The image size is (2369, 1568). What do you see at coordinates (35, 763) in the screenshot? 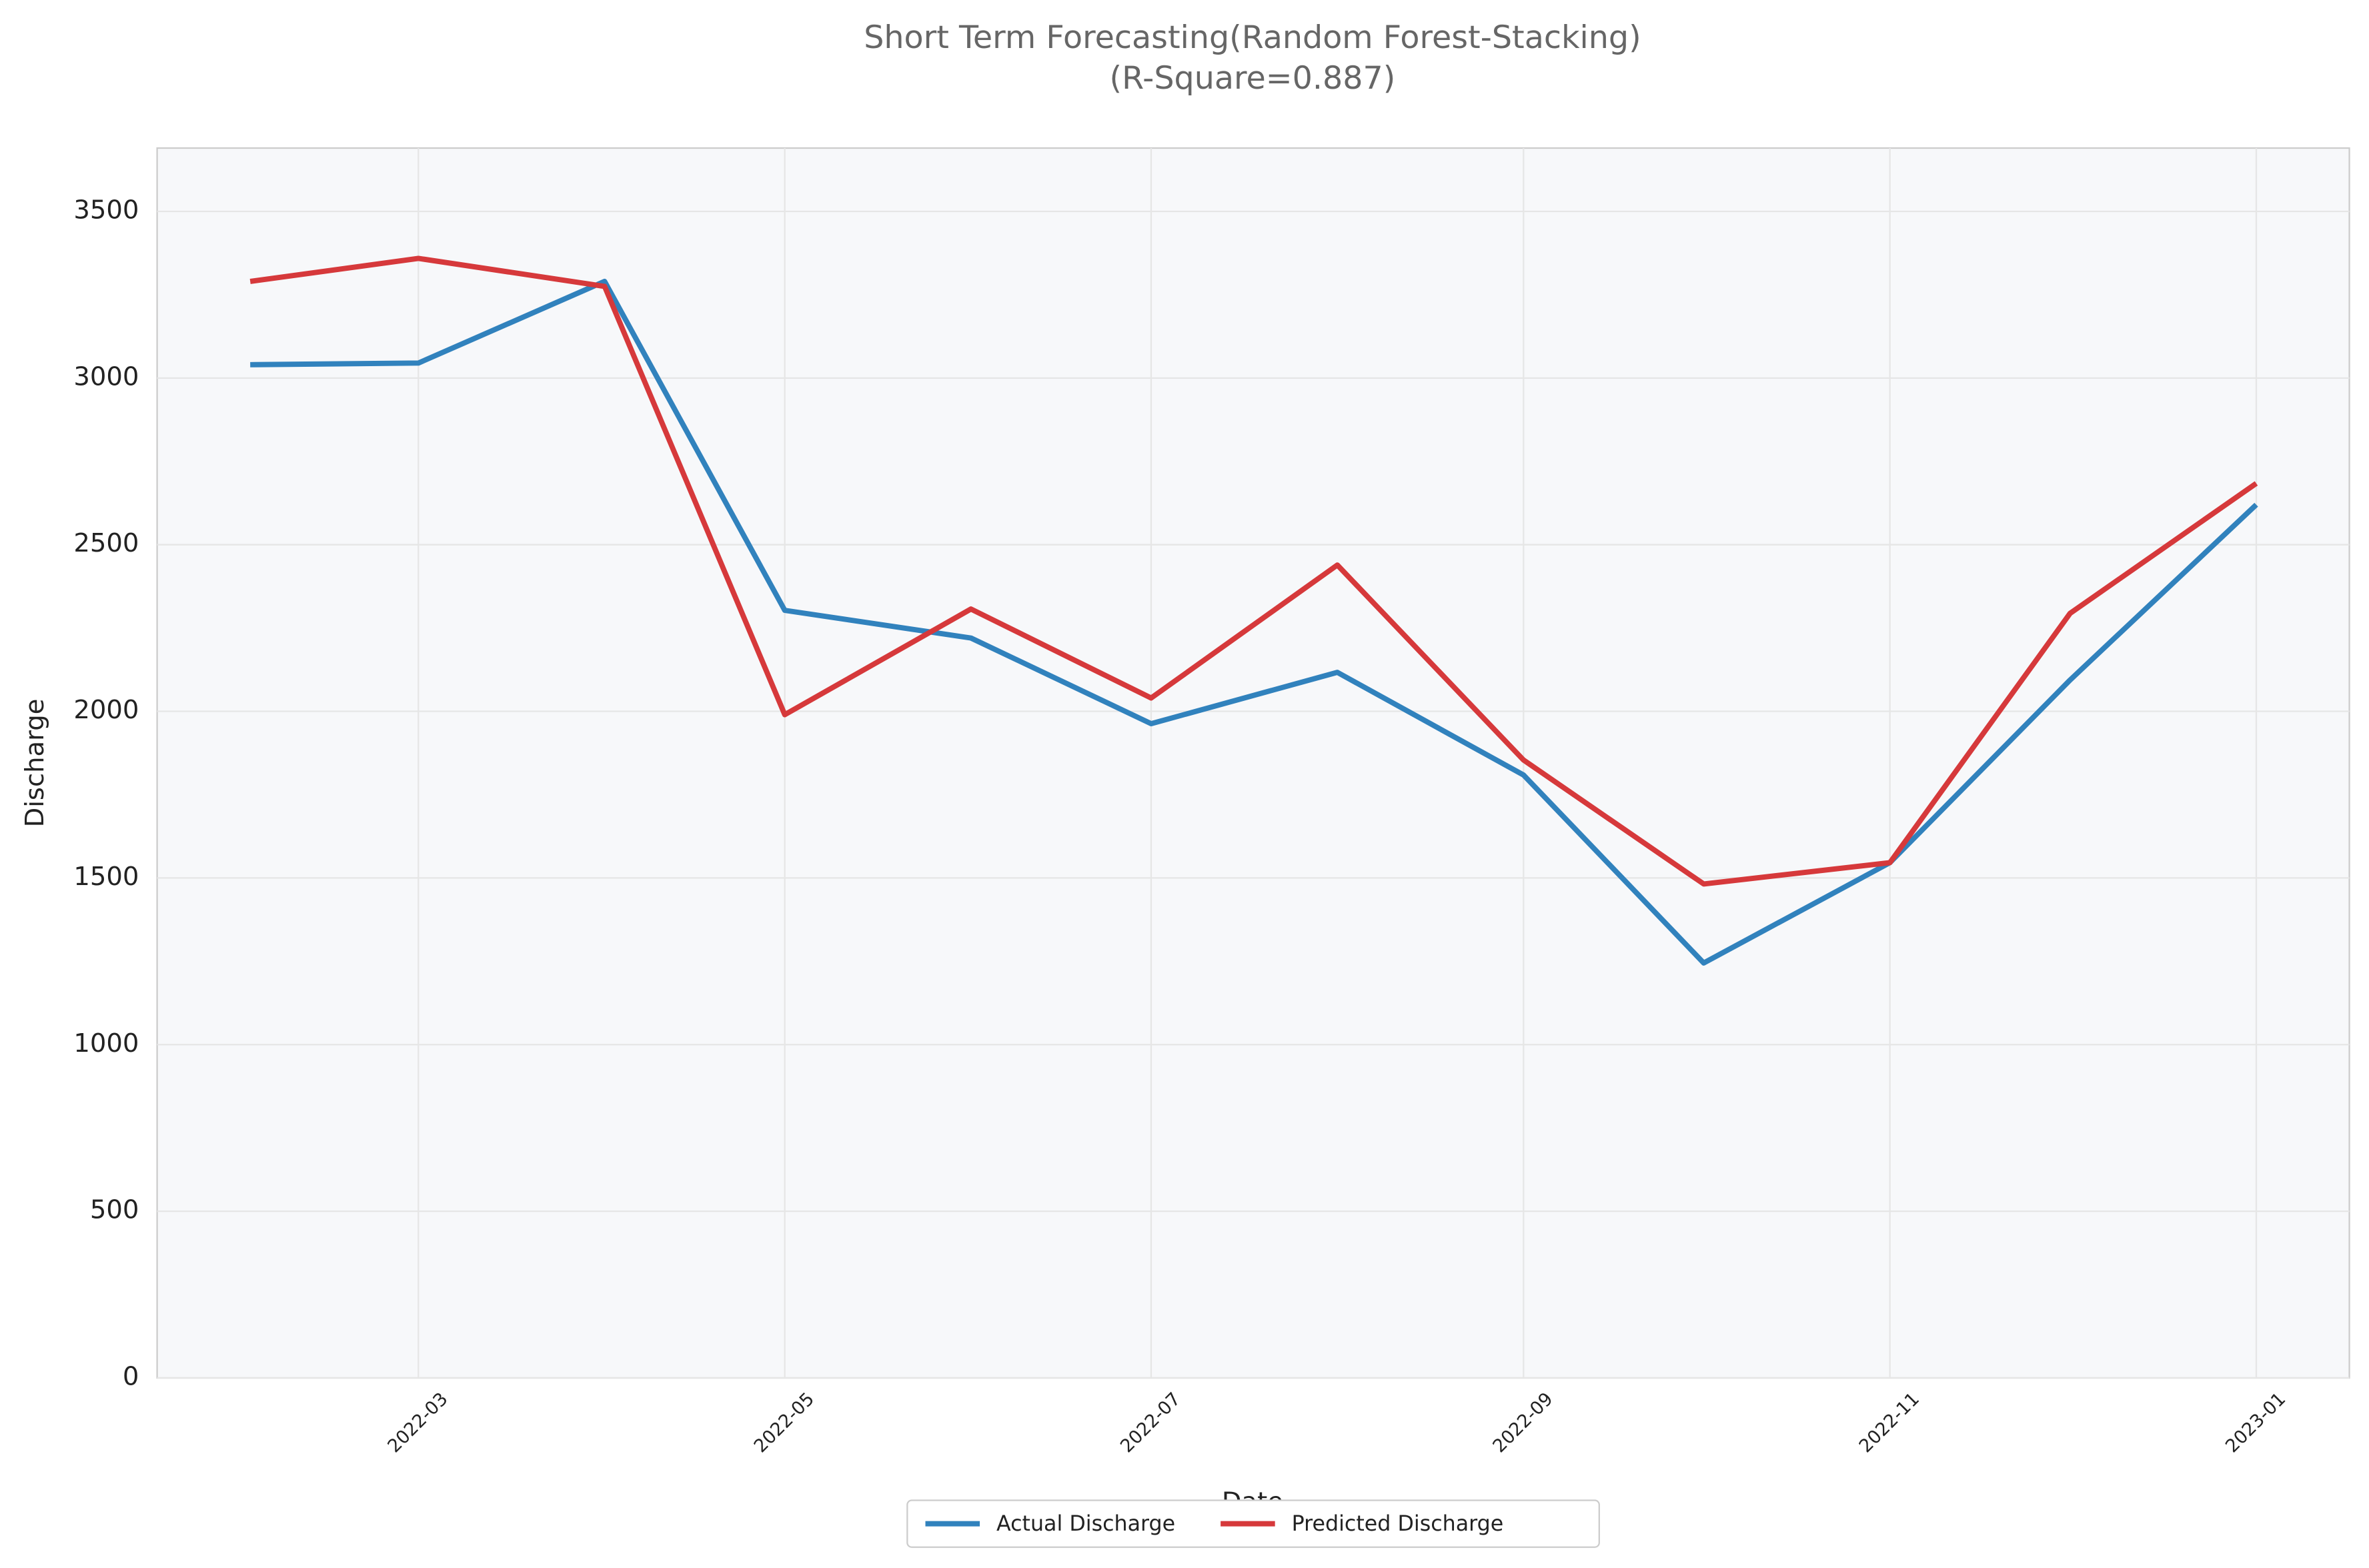
I see `y-axis-label: Discharge` at bounding box center [35, 763].